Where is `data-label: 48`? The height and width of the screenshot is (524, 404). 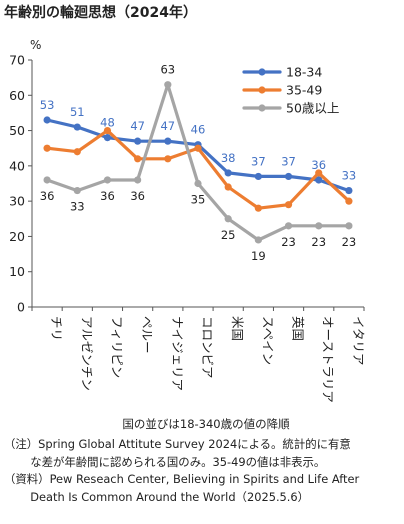 data-label: 48 is located at coordinates (107, 123).